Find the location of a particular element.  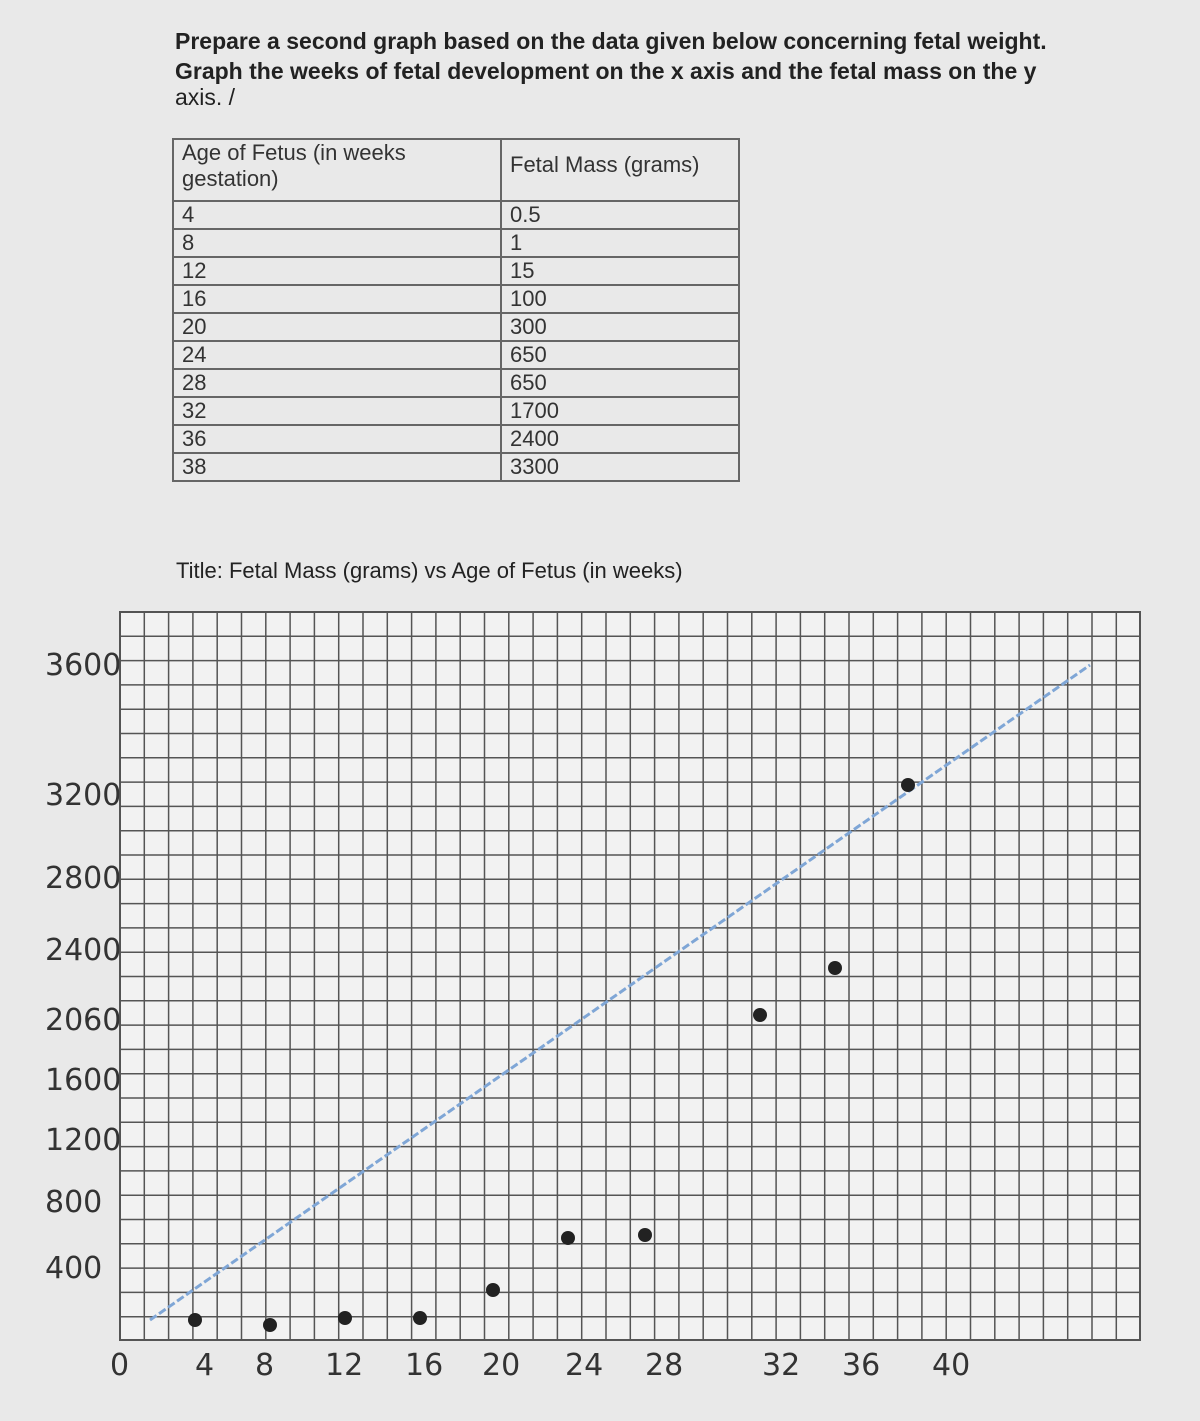

y-axis-label: 2060 is located at coordinates (83, 1020).